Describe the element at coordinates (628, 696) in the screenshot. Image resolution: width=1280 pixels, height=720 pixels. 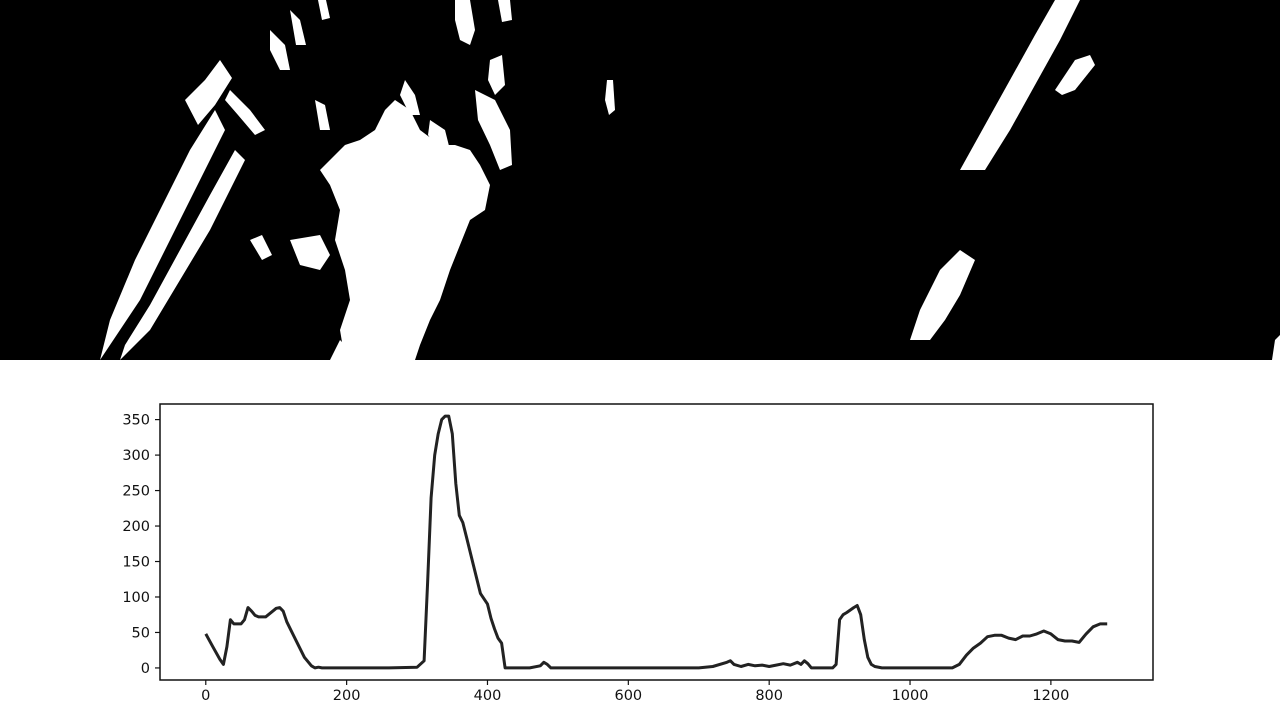
I see `x-tick-label: 600` at that location.